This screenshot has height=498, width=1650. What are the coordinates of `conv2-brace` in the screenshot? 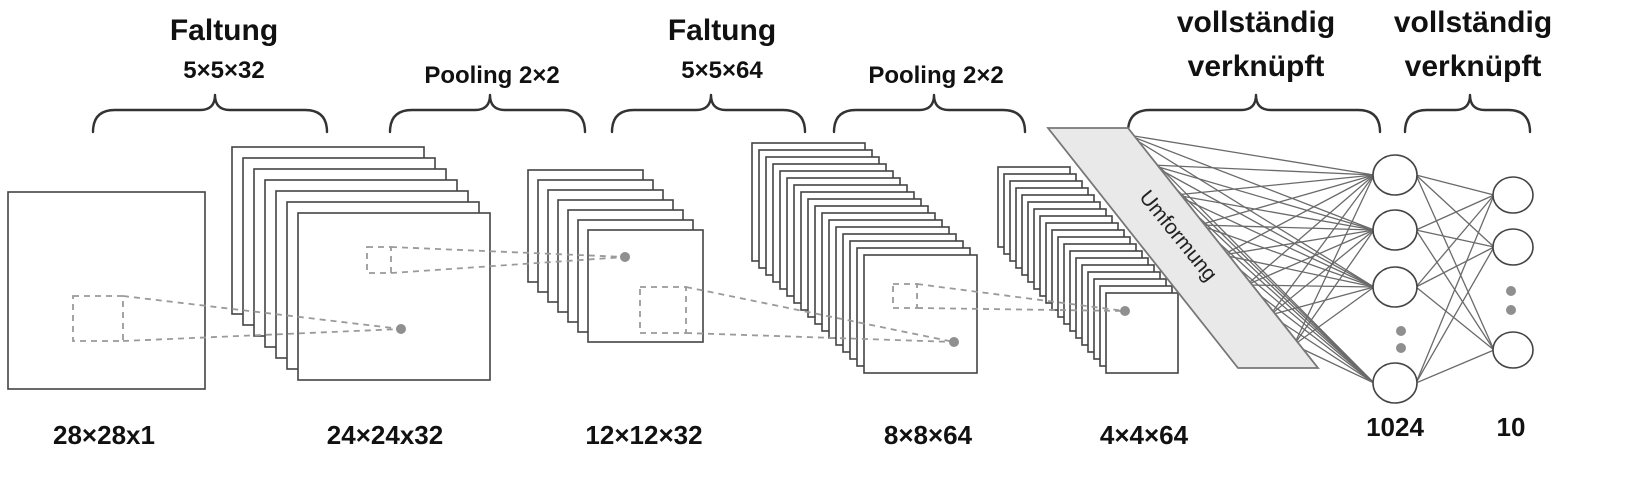 It's located at (708, 113).